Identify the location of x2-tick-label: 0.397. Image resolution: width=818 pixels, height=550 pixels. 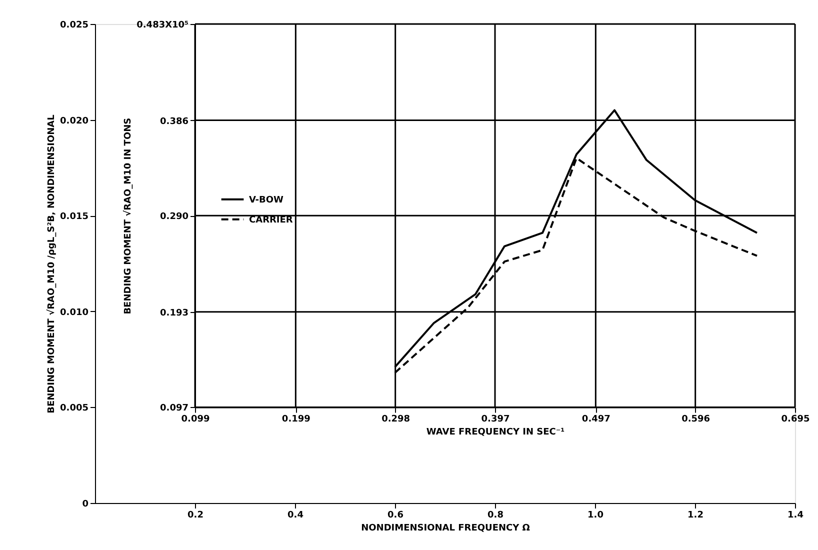
(495, 419).